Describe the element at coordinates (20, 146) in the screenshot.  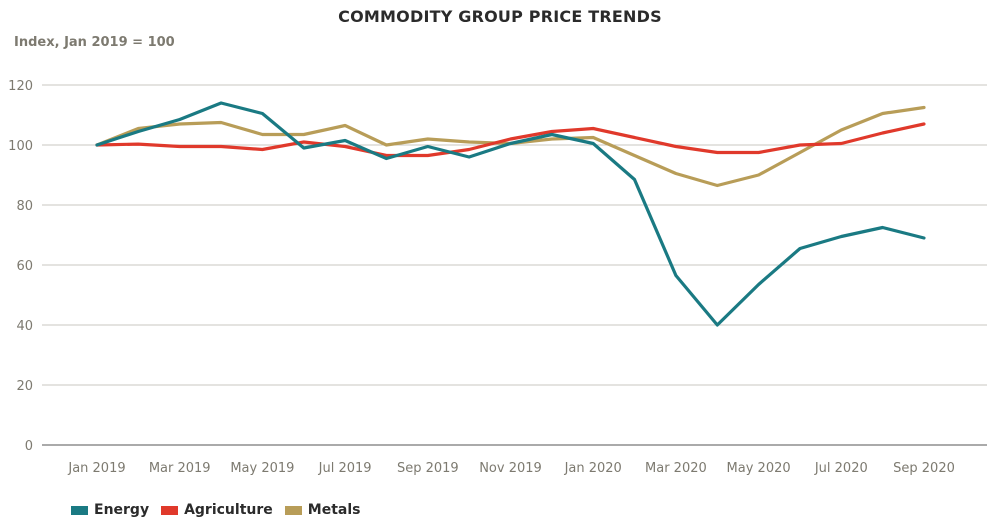
I see `y-tick-label: 100` at that location.